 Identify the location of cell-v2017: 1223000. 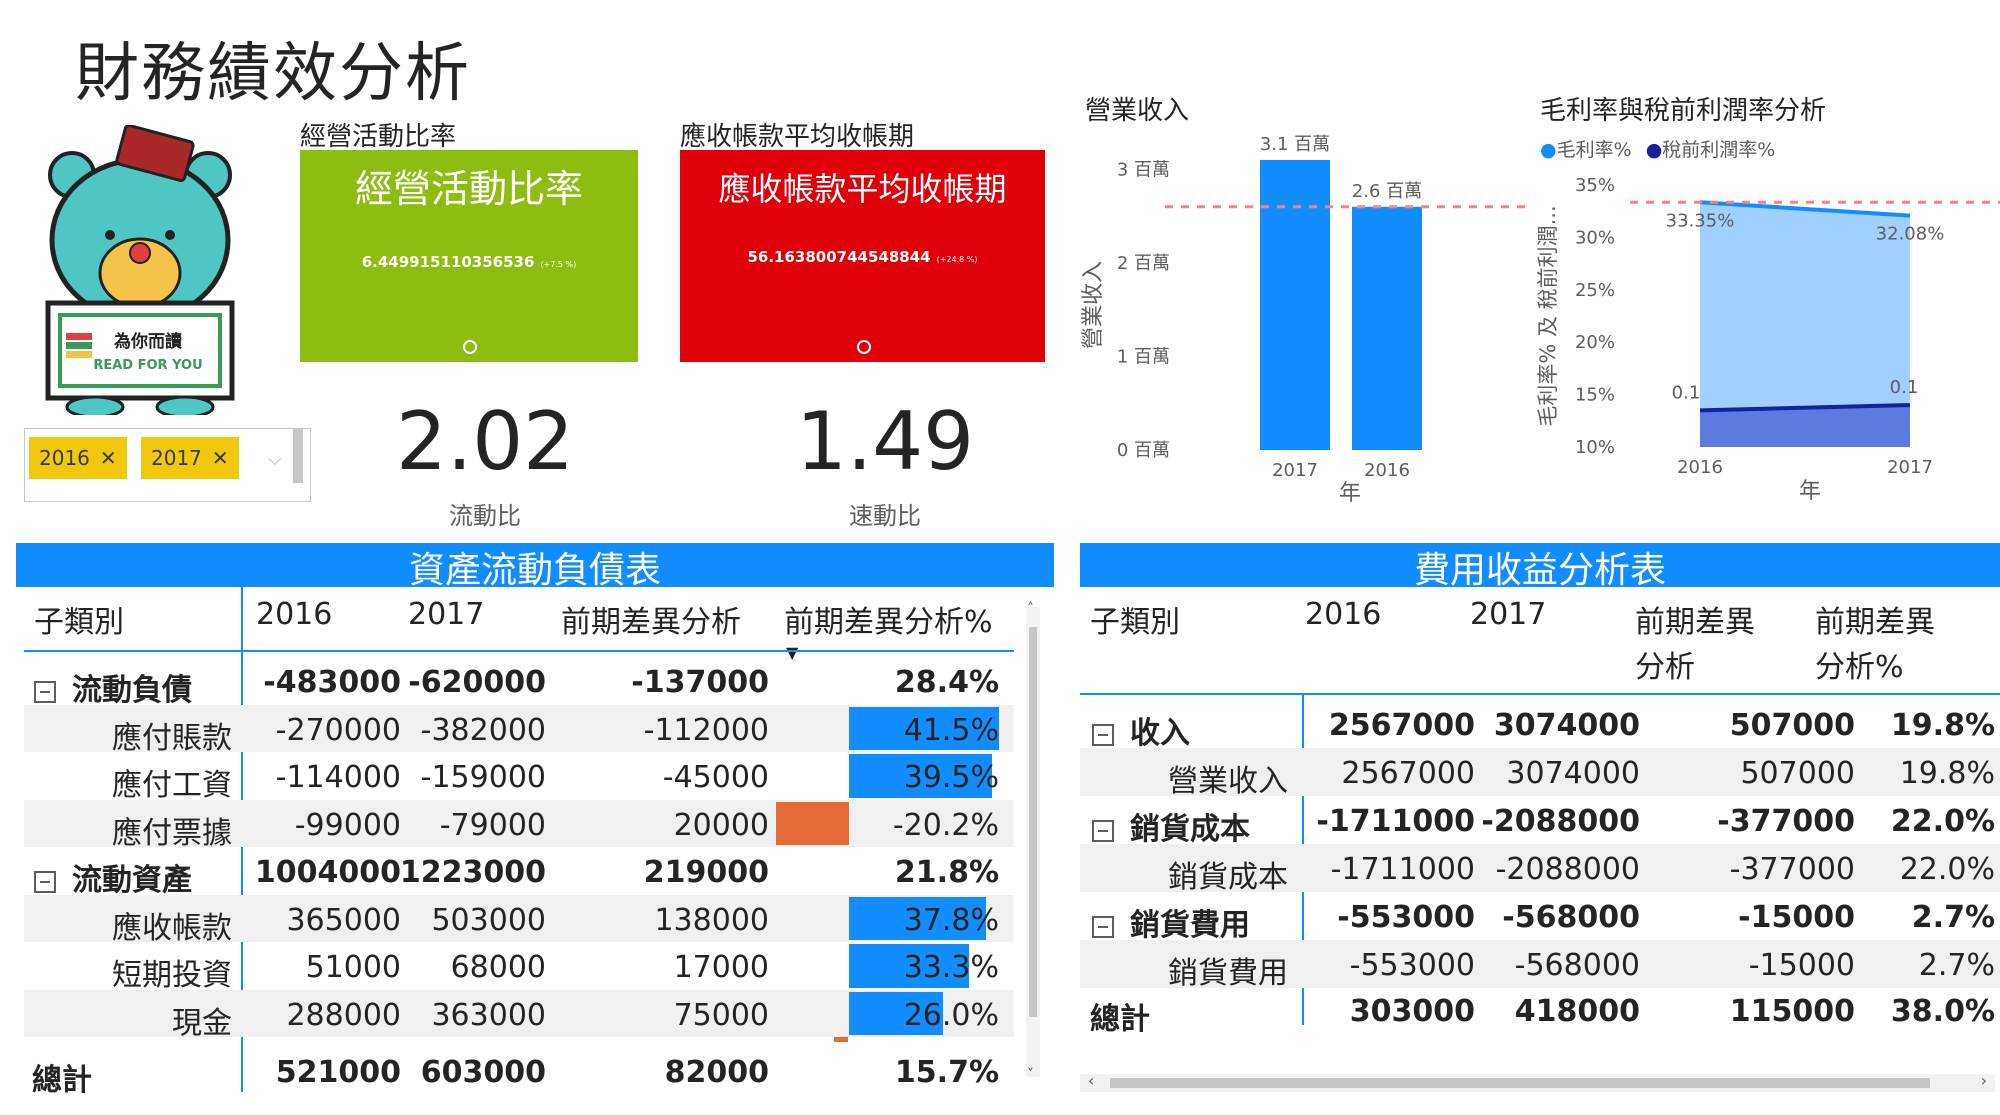
(472, 872).